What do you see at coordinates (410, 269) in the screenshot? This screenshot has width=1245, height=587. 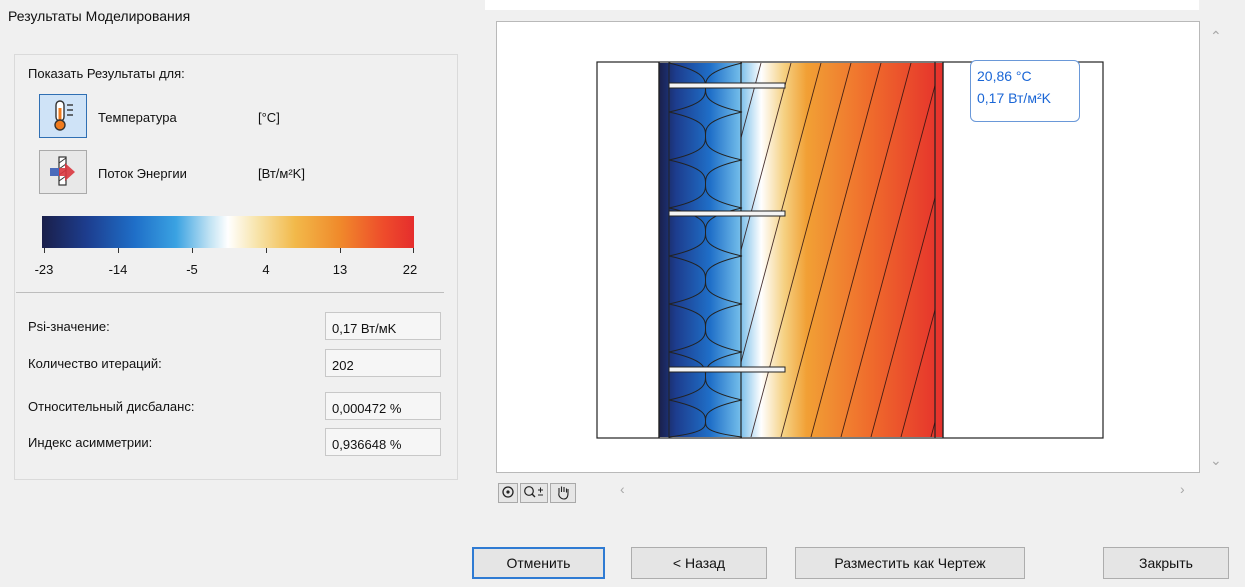 I see `legend-tick-label: 22` at bounding box center [410, 269].